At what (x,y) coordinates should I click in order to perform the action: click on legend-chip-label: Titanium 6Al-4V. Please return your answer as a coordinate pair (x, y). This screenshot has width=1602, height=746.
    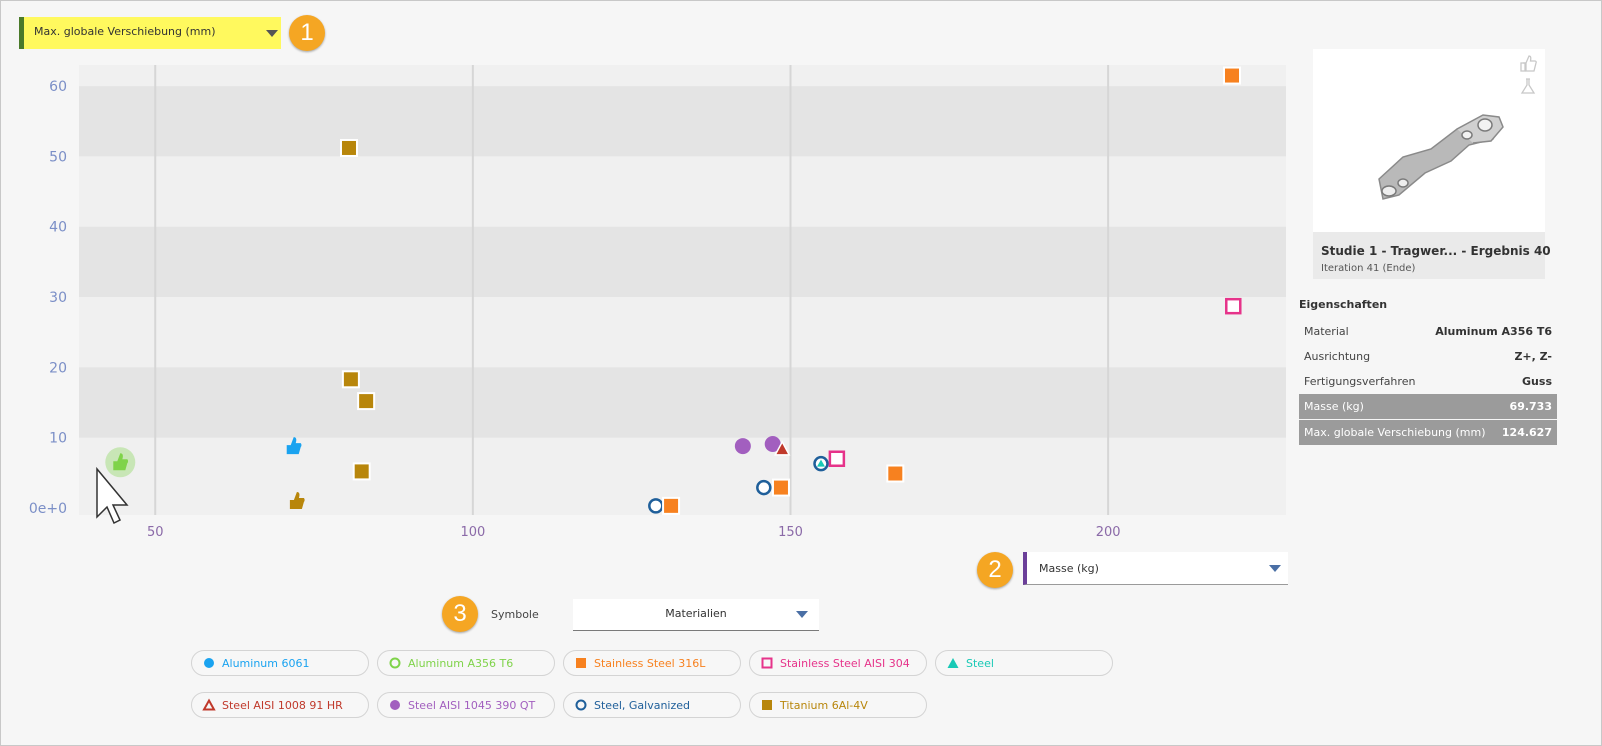
    Looking at the image, I should click on (824, 705).